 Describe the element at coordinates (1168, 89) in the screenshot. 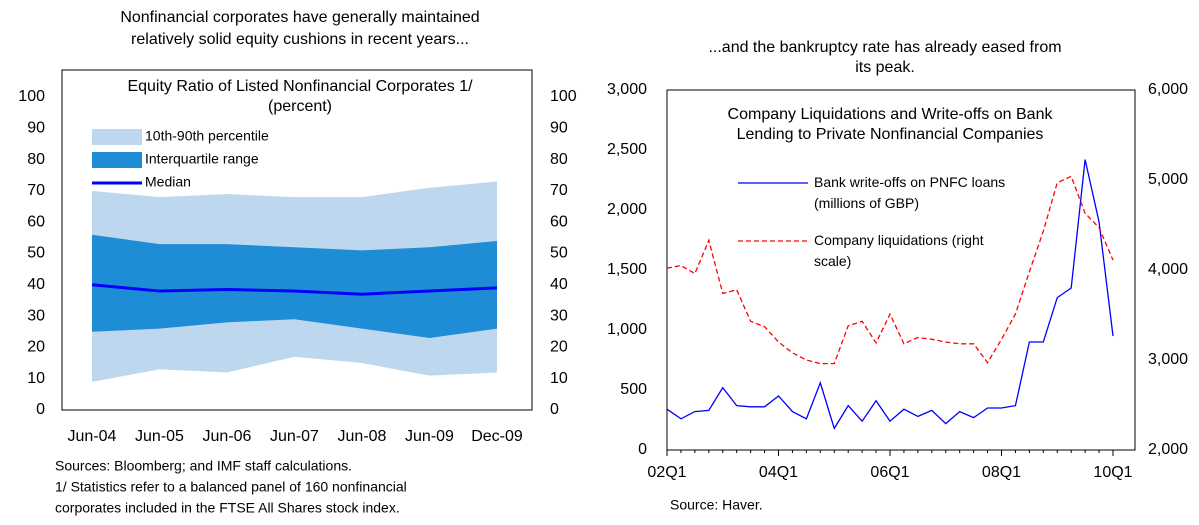

I see `y2-tick-label: 6,000` at that location.